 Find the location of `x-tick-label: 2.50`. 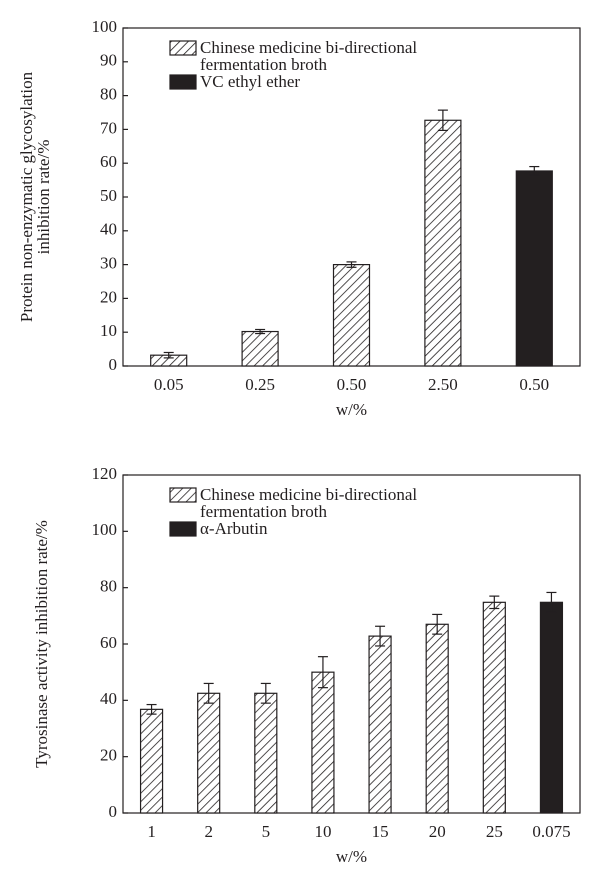

x-tick-label: 2.50 is located at coordinates (443, 384).